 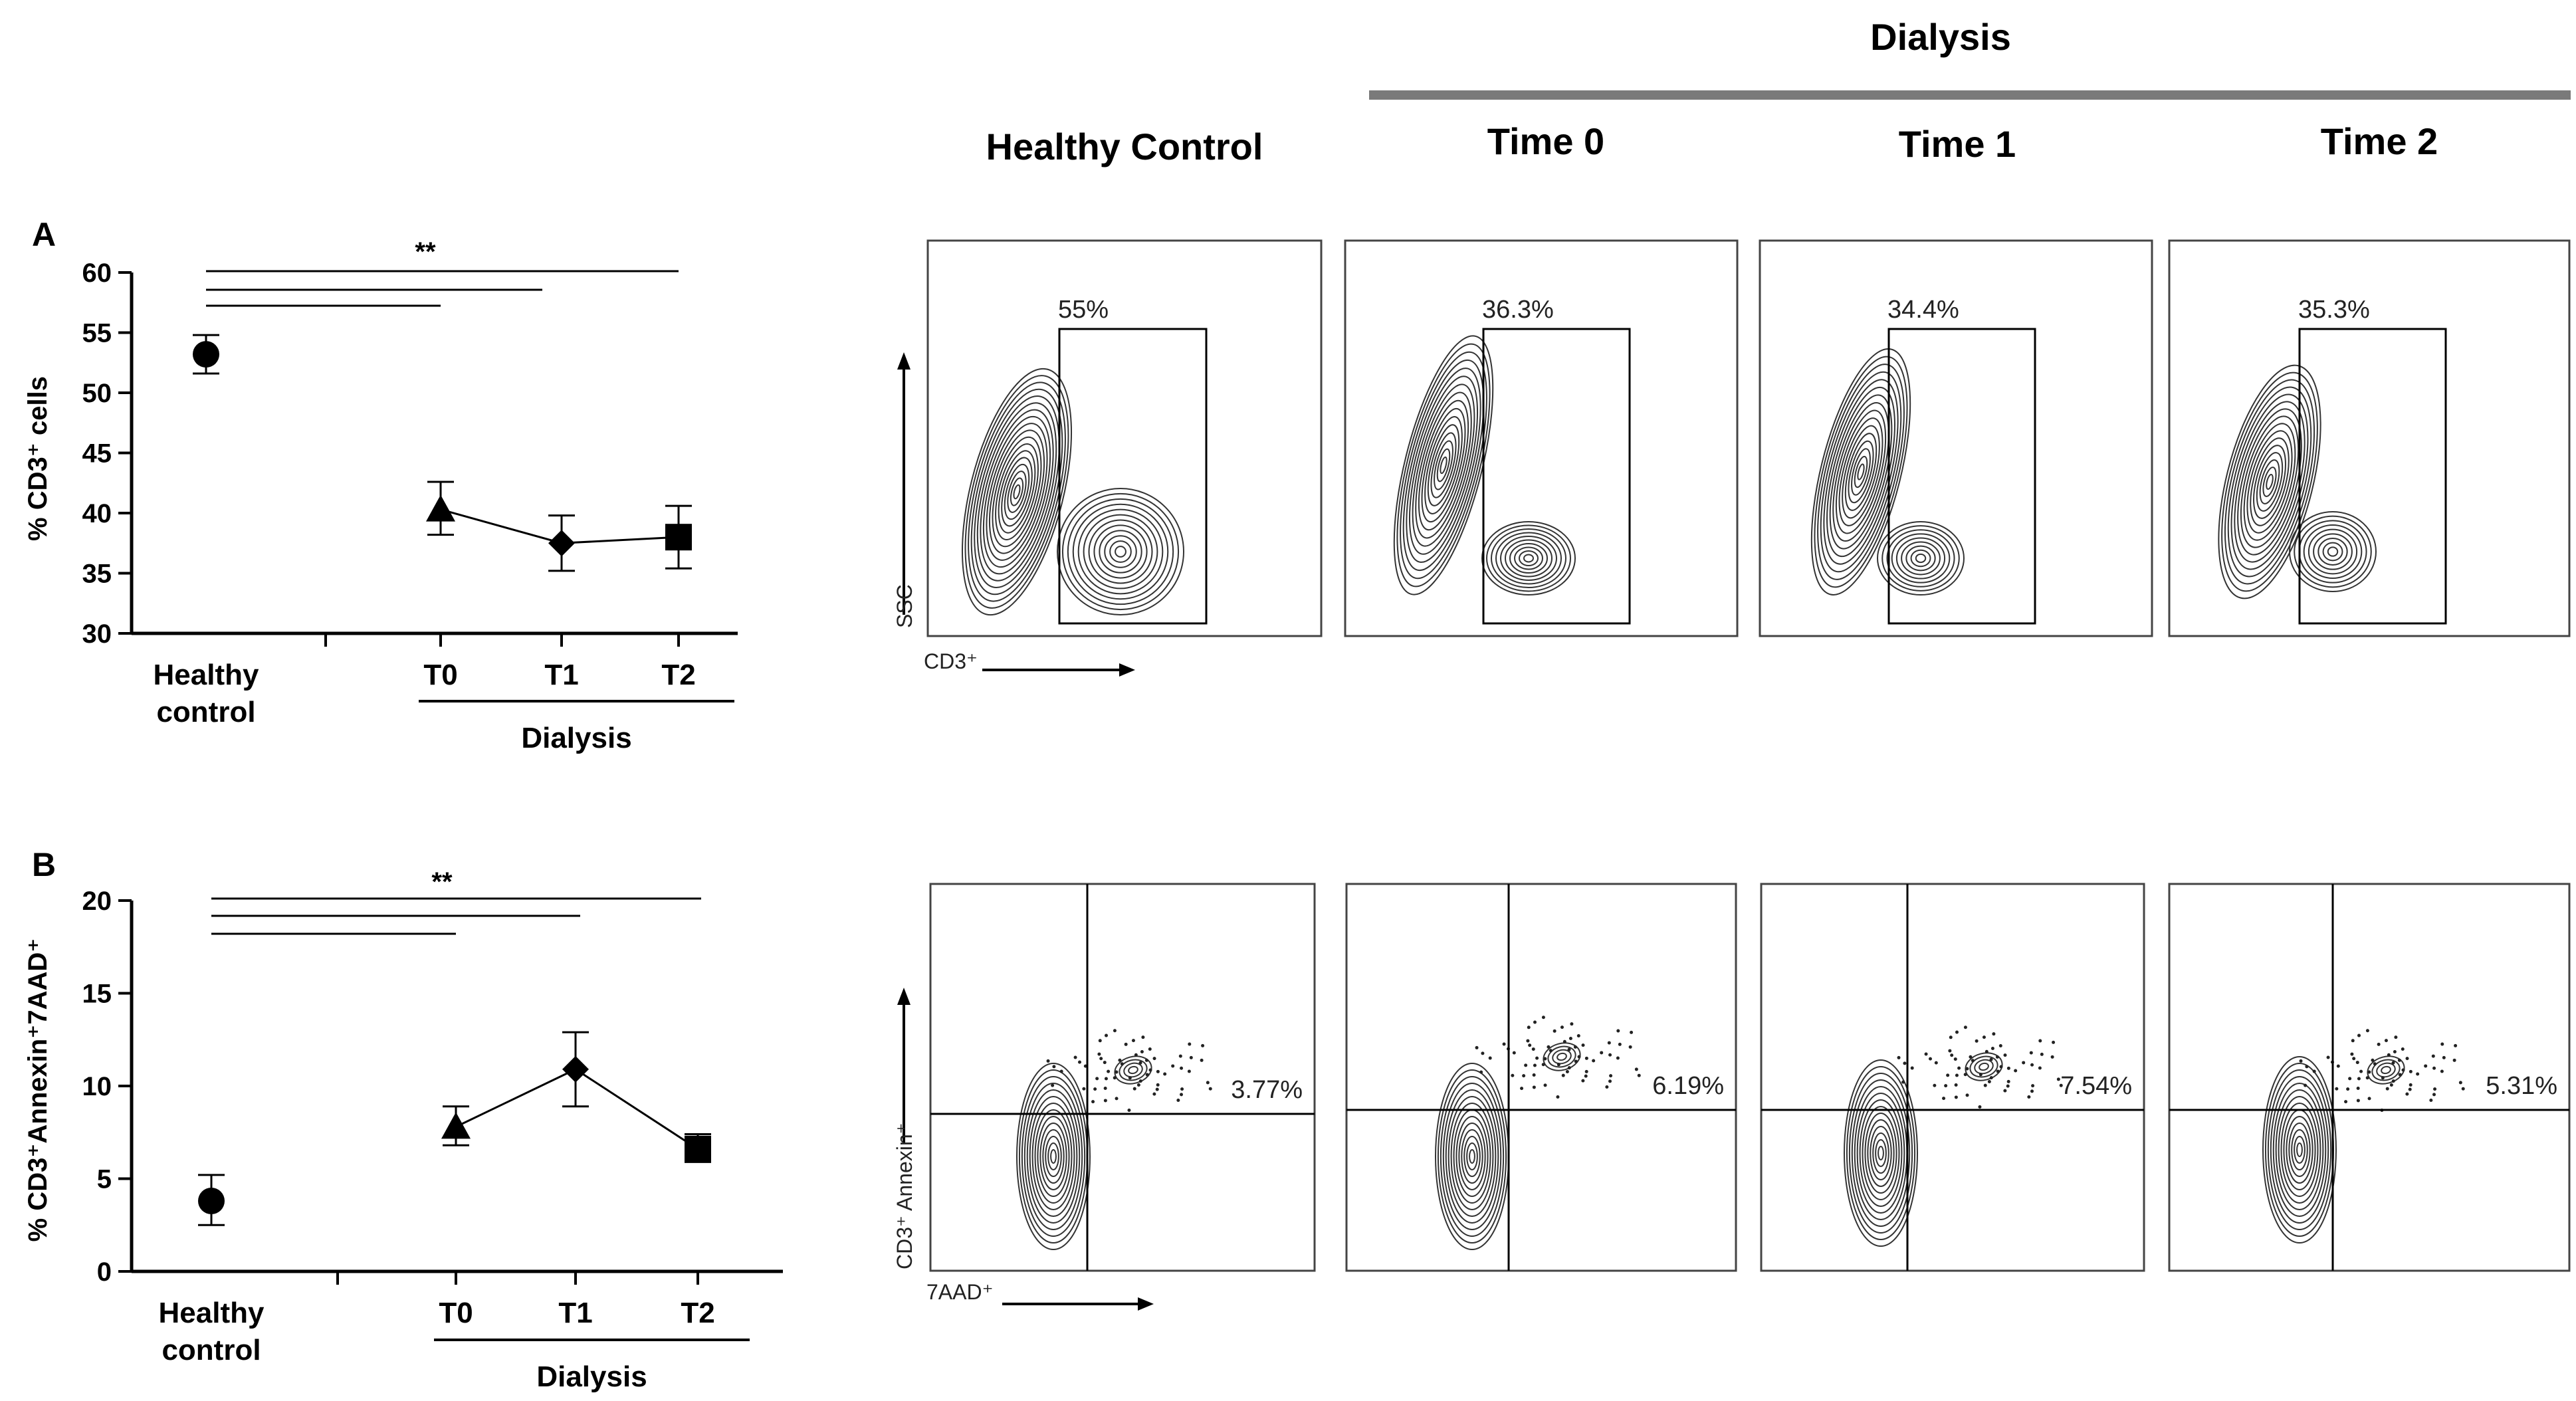 I want to click on y-tick-label: 0, so click(x=104, y=1272).